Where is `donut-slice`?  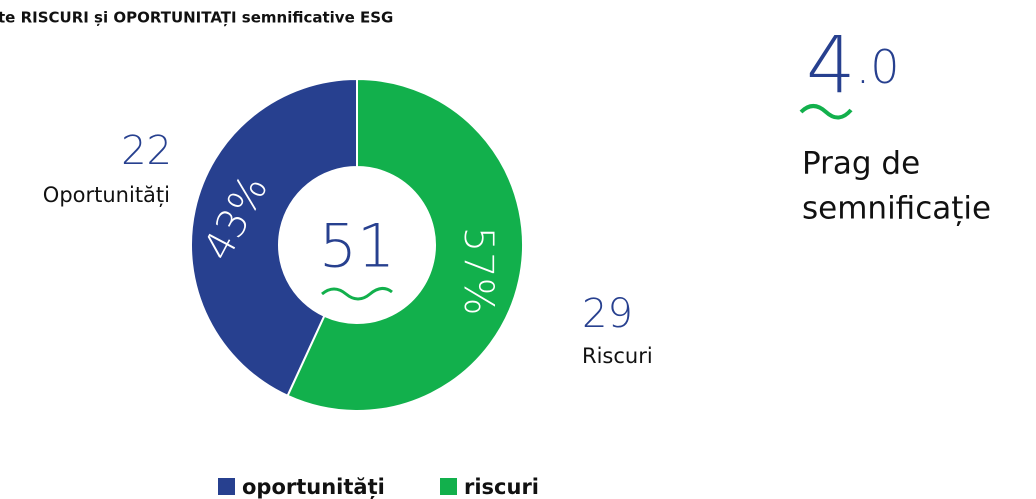 donut-slice is located at coordinates (274, 237).